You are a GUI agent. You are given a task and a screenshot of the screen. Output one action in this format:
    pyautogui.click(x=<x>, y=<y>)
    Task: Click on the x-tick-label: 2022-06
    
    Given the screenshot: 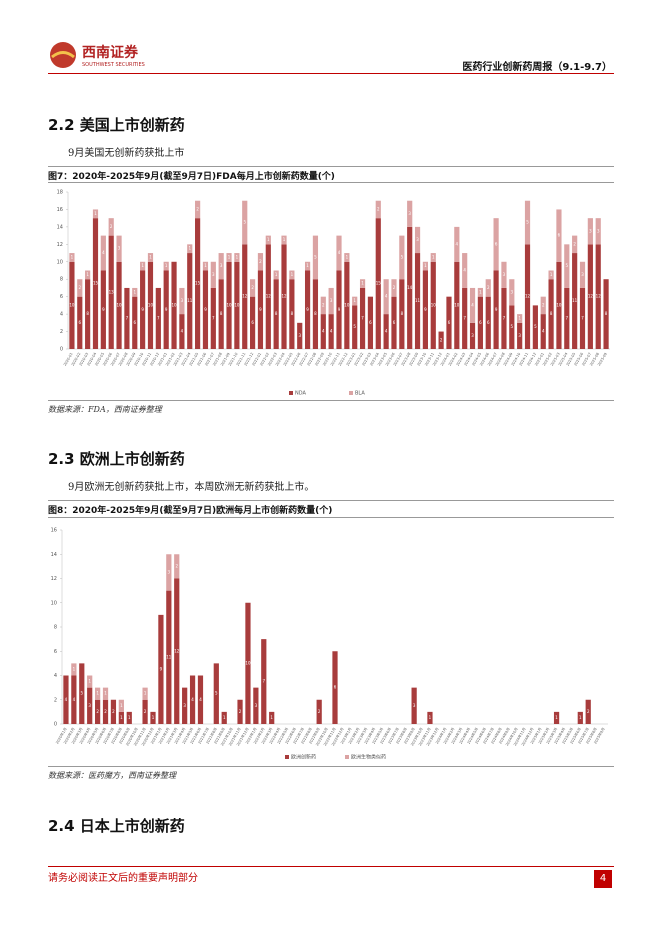 What is the action you would take?
    pyautogui.click(x=296, y=359)
    